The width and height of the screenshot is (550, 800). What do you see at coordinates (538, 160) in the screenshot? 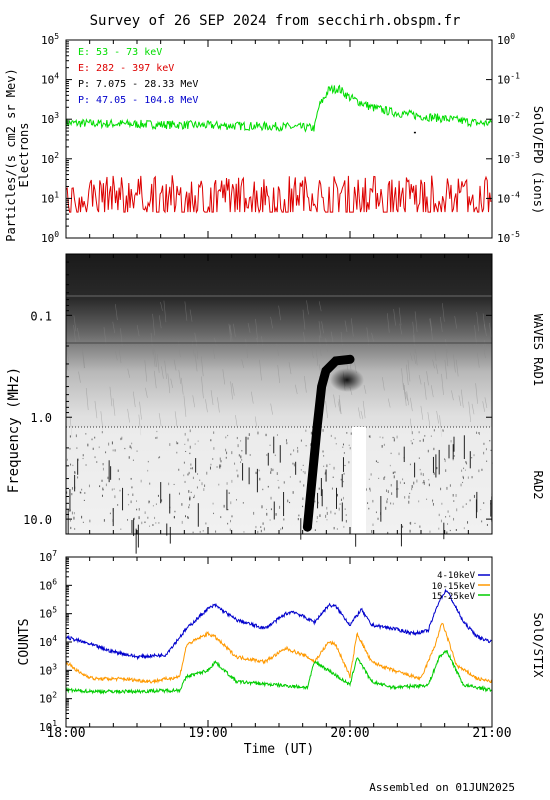
I see `particles-right-label: SolO/EPD (ions)` at bounding box center [538, 160].